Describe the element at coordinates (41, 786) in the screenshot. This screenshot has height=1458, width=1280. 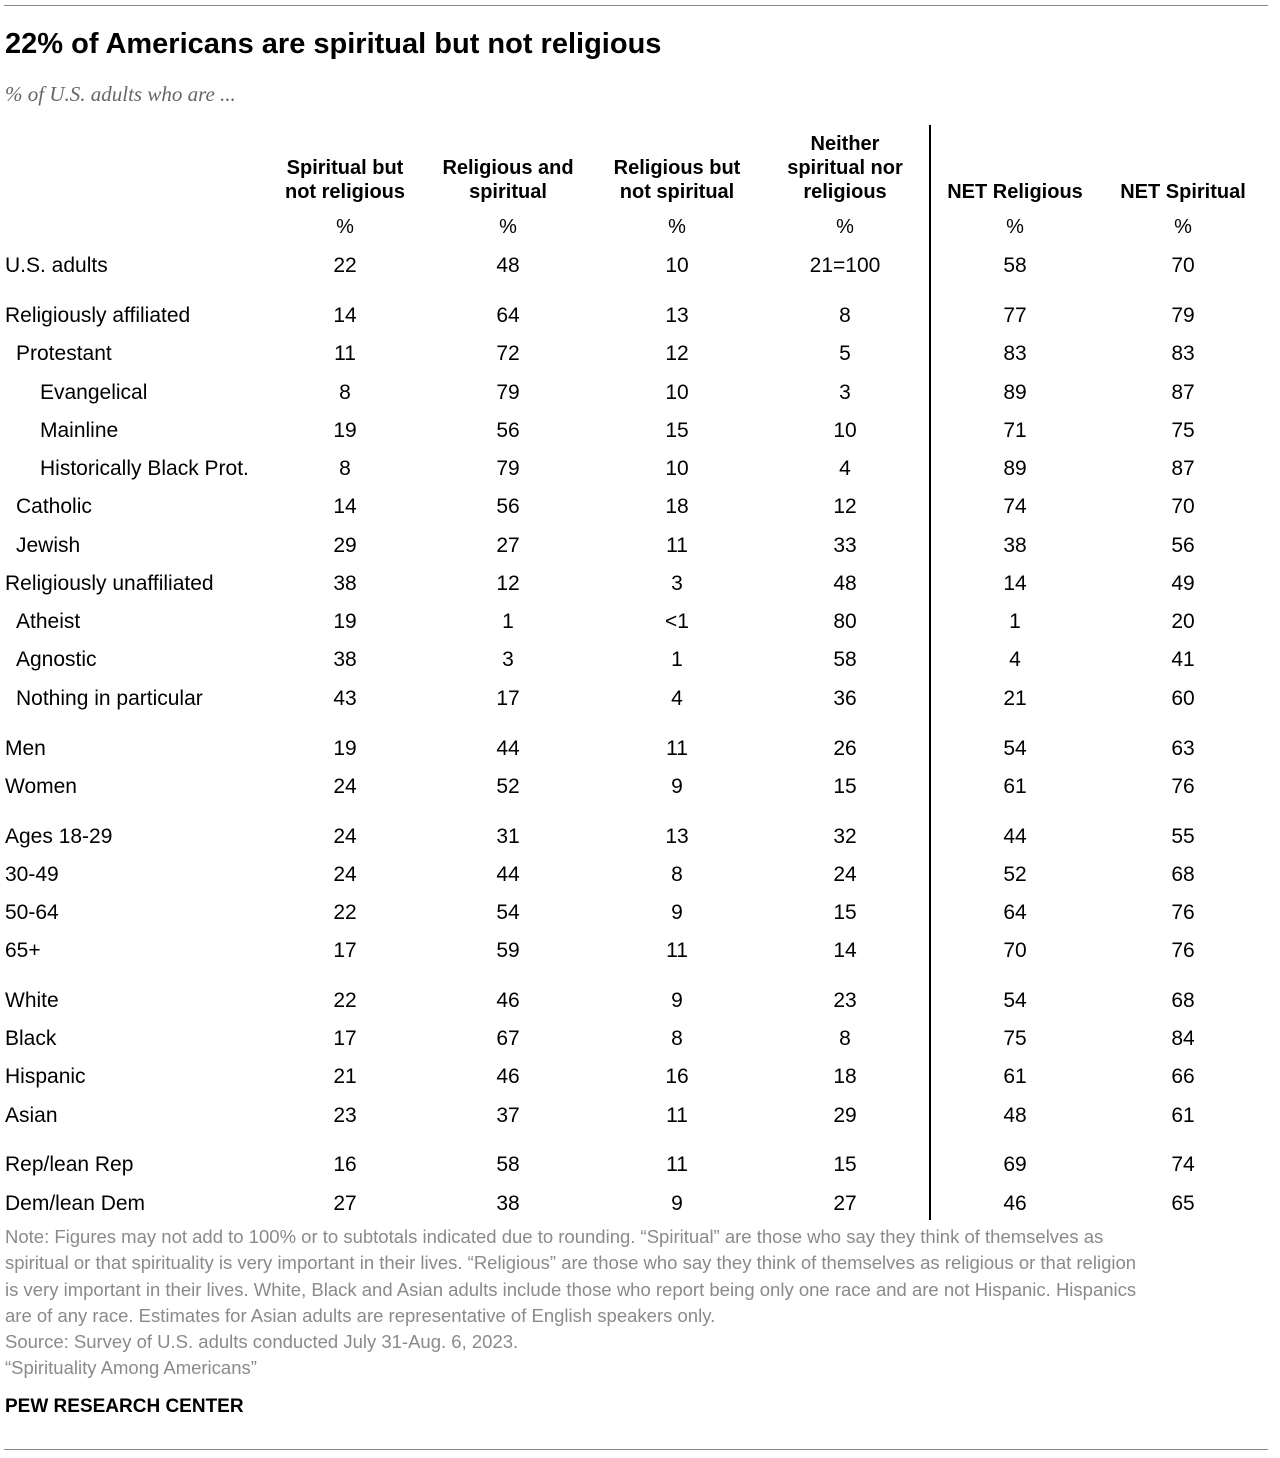
I see `row-label: Women` at that location.